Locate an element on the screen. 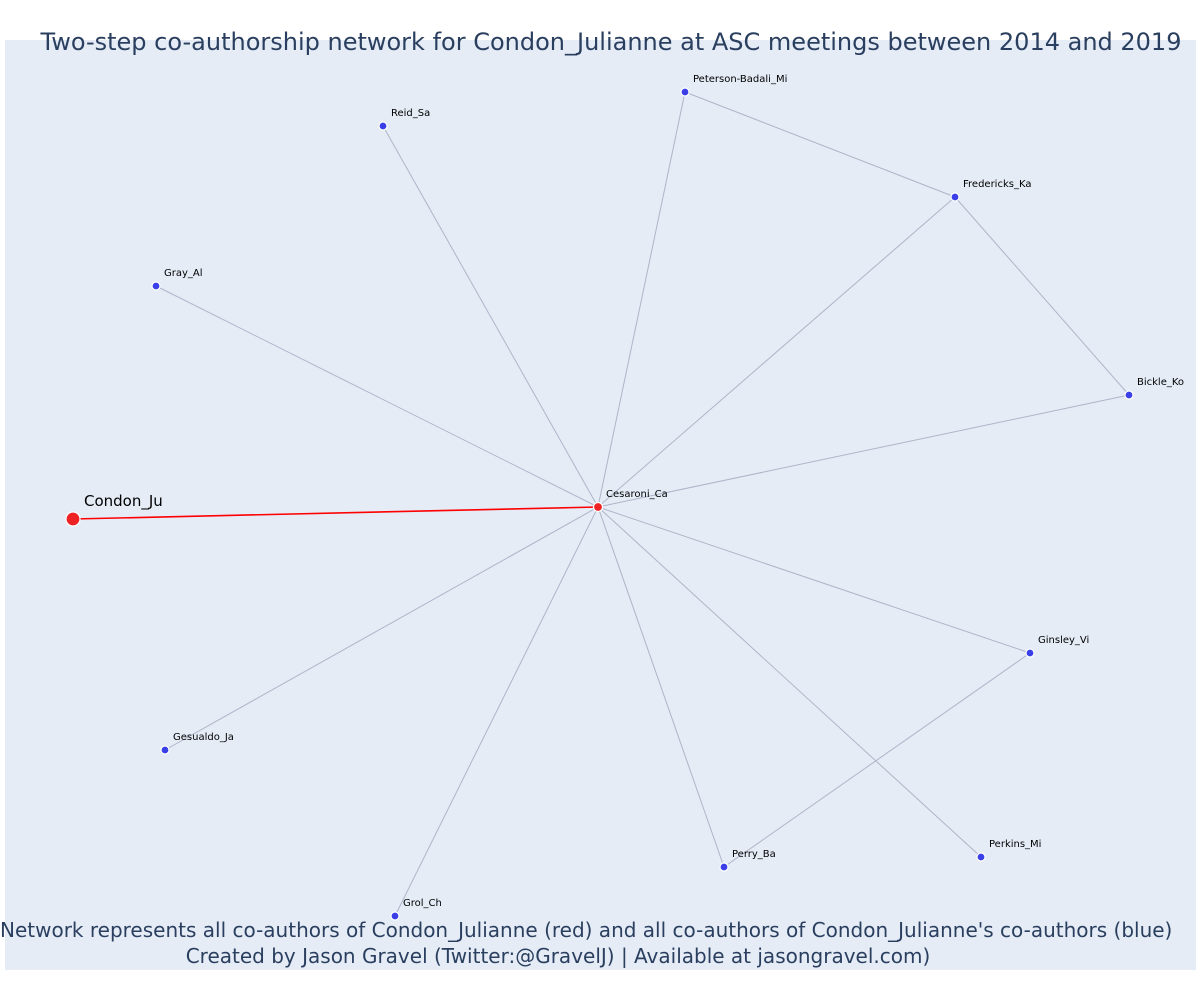 The height and width of the screenshot is (1000, 1200). node-label-Gesualdo_Ja: Gesualdo_Ja is located at coordinates (203, 737).